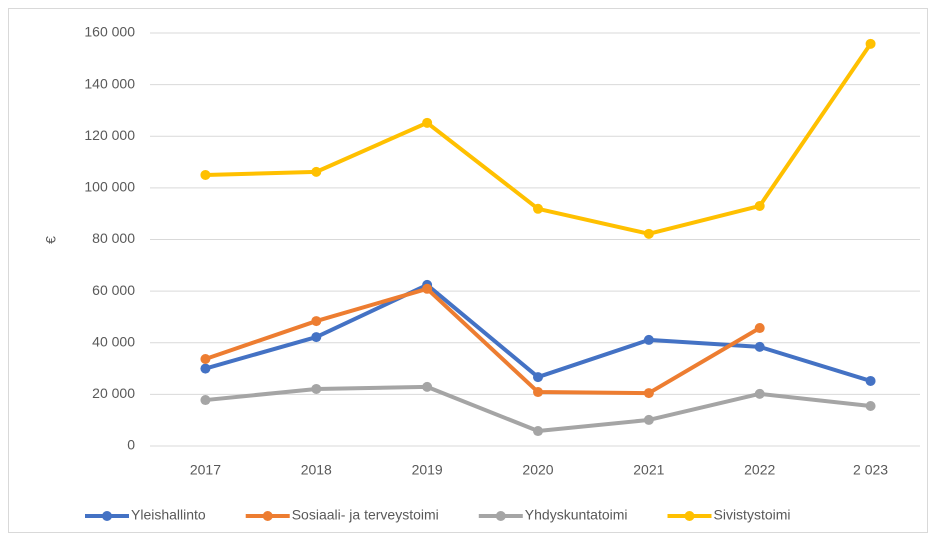 This screenshot has height=541, width=936. I want to click on legend-label: Sivistystoimi, so click(752, 515).